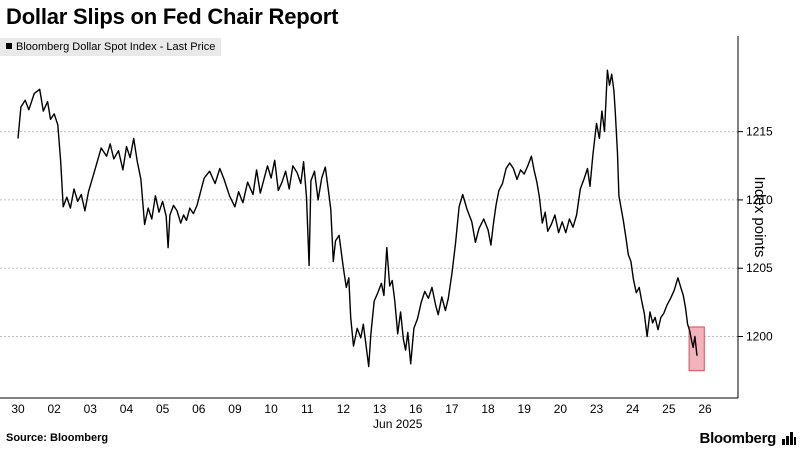 Image resolution: width=800 pixels, height=450 pixels. I want to click on x-tick-label: 23, so click(597, 409).